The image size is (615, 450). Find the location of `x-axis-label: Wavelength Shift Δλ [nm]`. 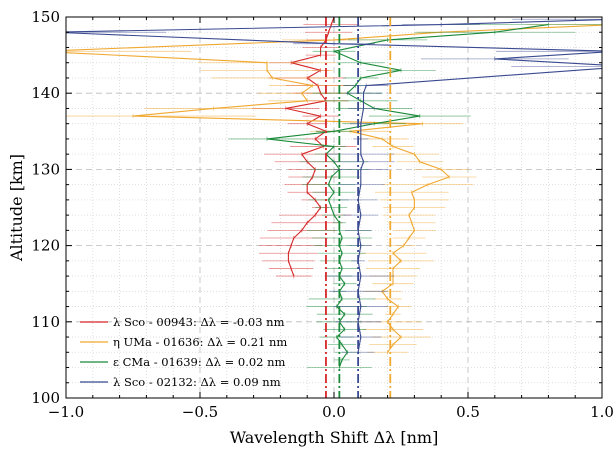

x-axis-label: Wavelength Shift Δλ [nm] is located at coordinates (334, 437).